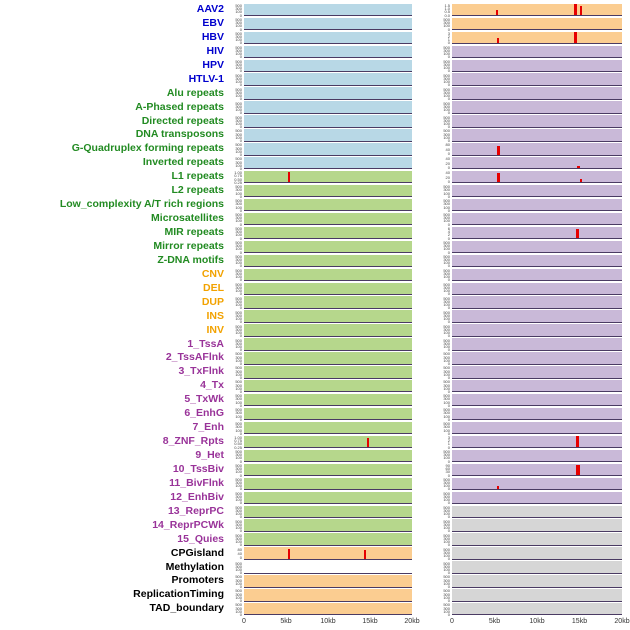 This screenshot has width=630, height=630. Describe the element at coordinates (286, 622) in the screenshot. I see `x-axis-tick-label: 5kb` at that location.